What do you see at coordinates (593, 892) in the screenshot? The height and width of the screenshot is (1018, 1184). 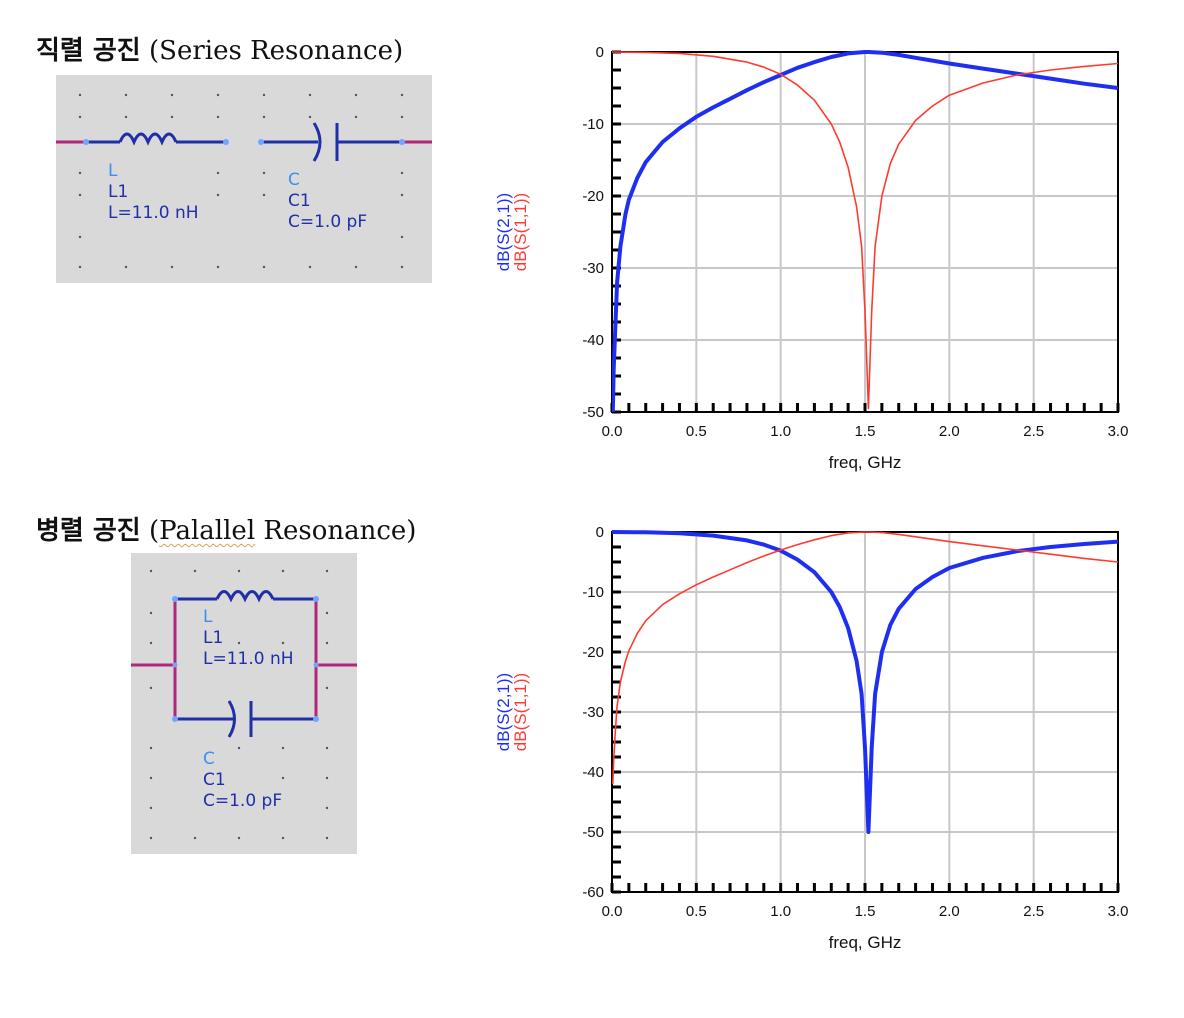 I see `y-tick-label: -60` at bounding box center [593, 892].